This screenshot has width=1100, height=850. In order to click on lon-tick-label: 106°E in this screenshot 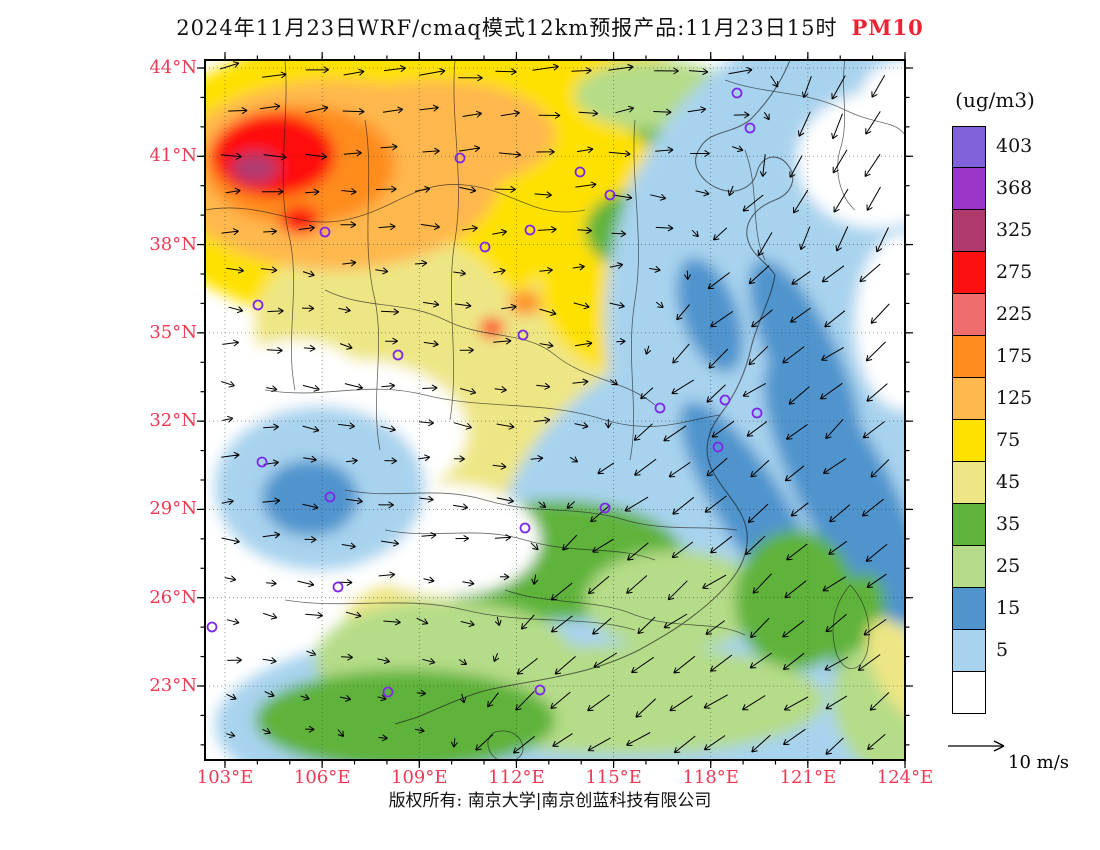, I will do `click(322, 777)`.